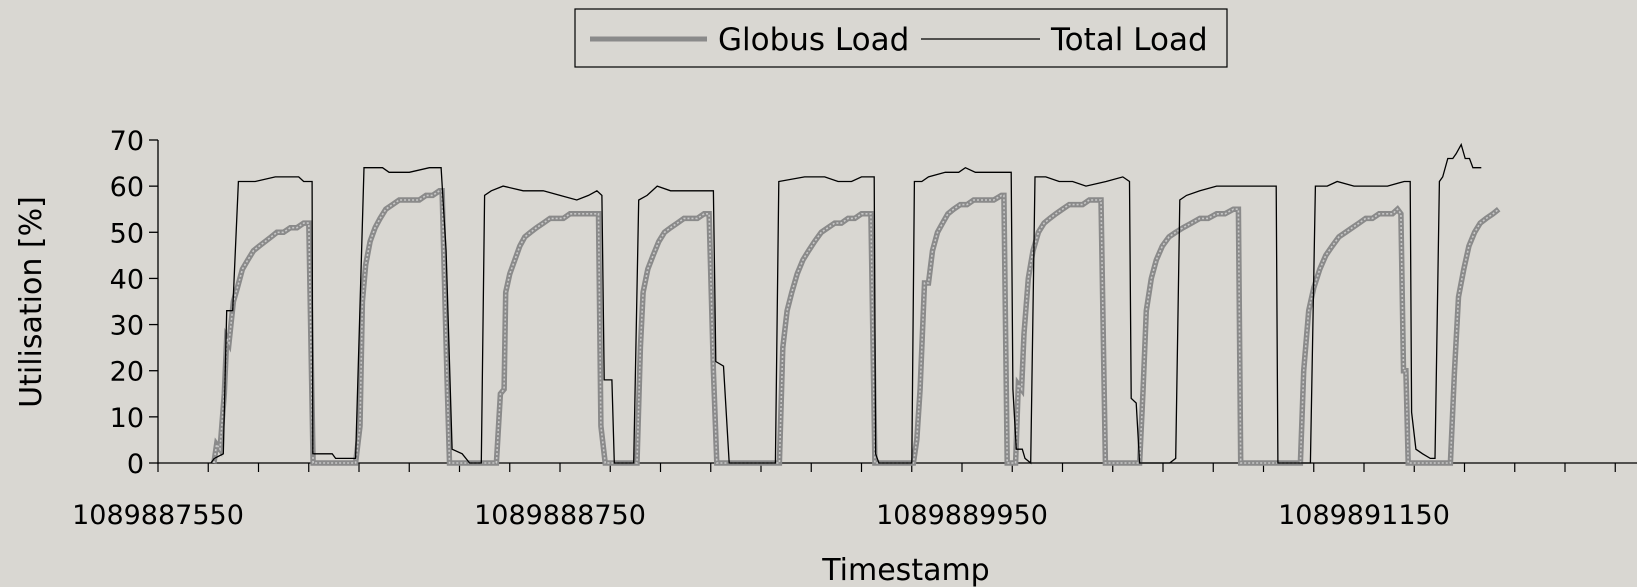 The image size is (1637, 587). What do you see at coordinates (127, 326) in the screenshot?
I see `y-tick-label: 30` at bounding box center [127, 326].